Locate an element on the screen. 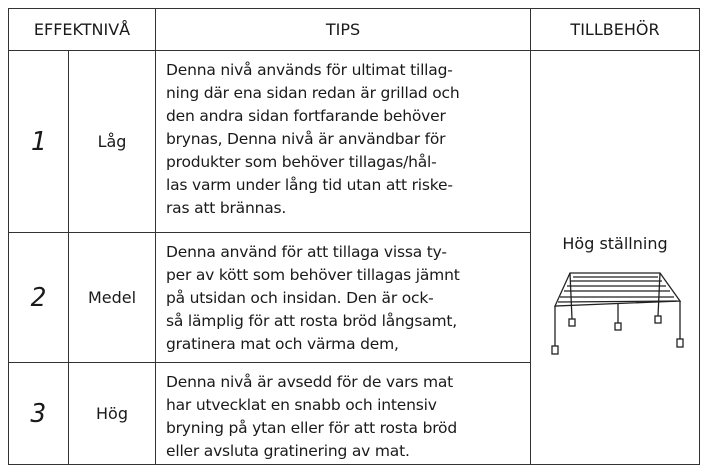 This screenshot has height=467, width=708. tips-line: Denna nivå är avsedd för de vars mat is located at coordinates (310, 382).